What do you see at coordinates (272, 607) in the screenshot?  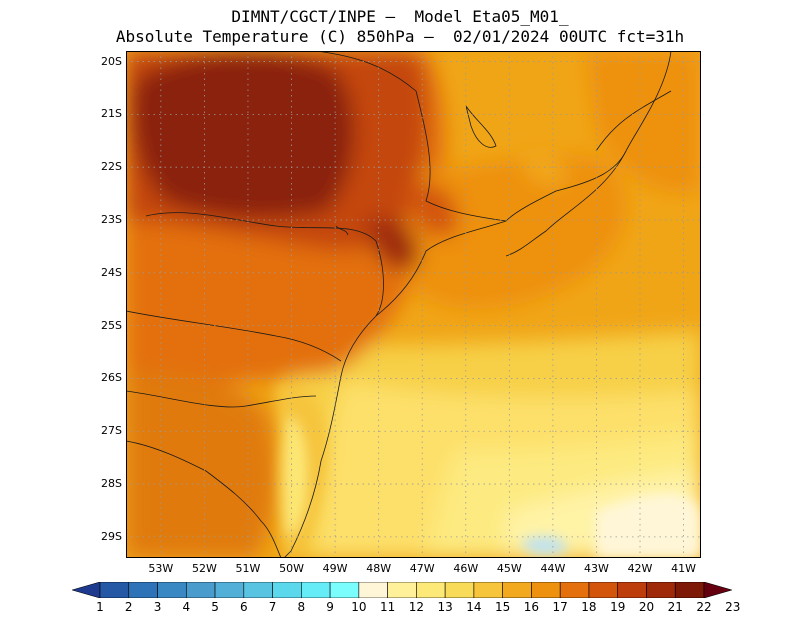 I see `colorbar-label: 7` at bounding box center [272, 607].